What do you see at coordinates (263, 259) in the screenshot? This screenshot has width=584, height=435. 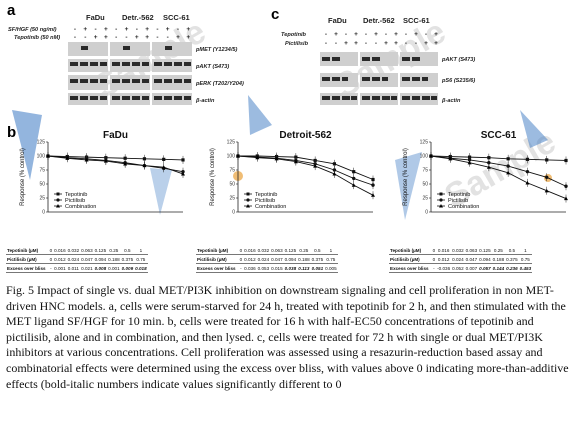 I see `cell: 0.024` at bounding box center [263, 259].